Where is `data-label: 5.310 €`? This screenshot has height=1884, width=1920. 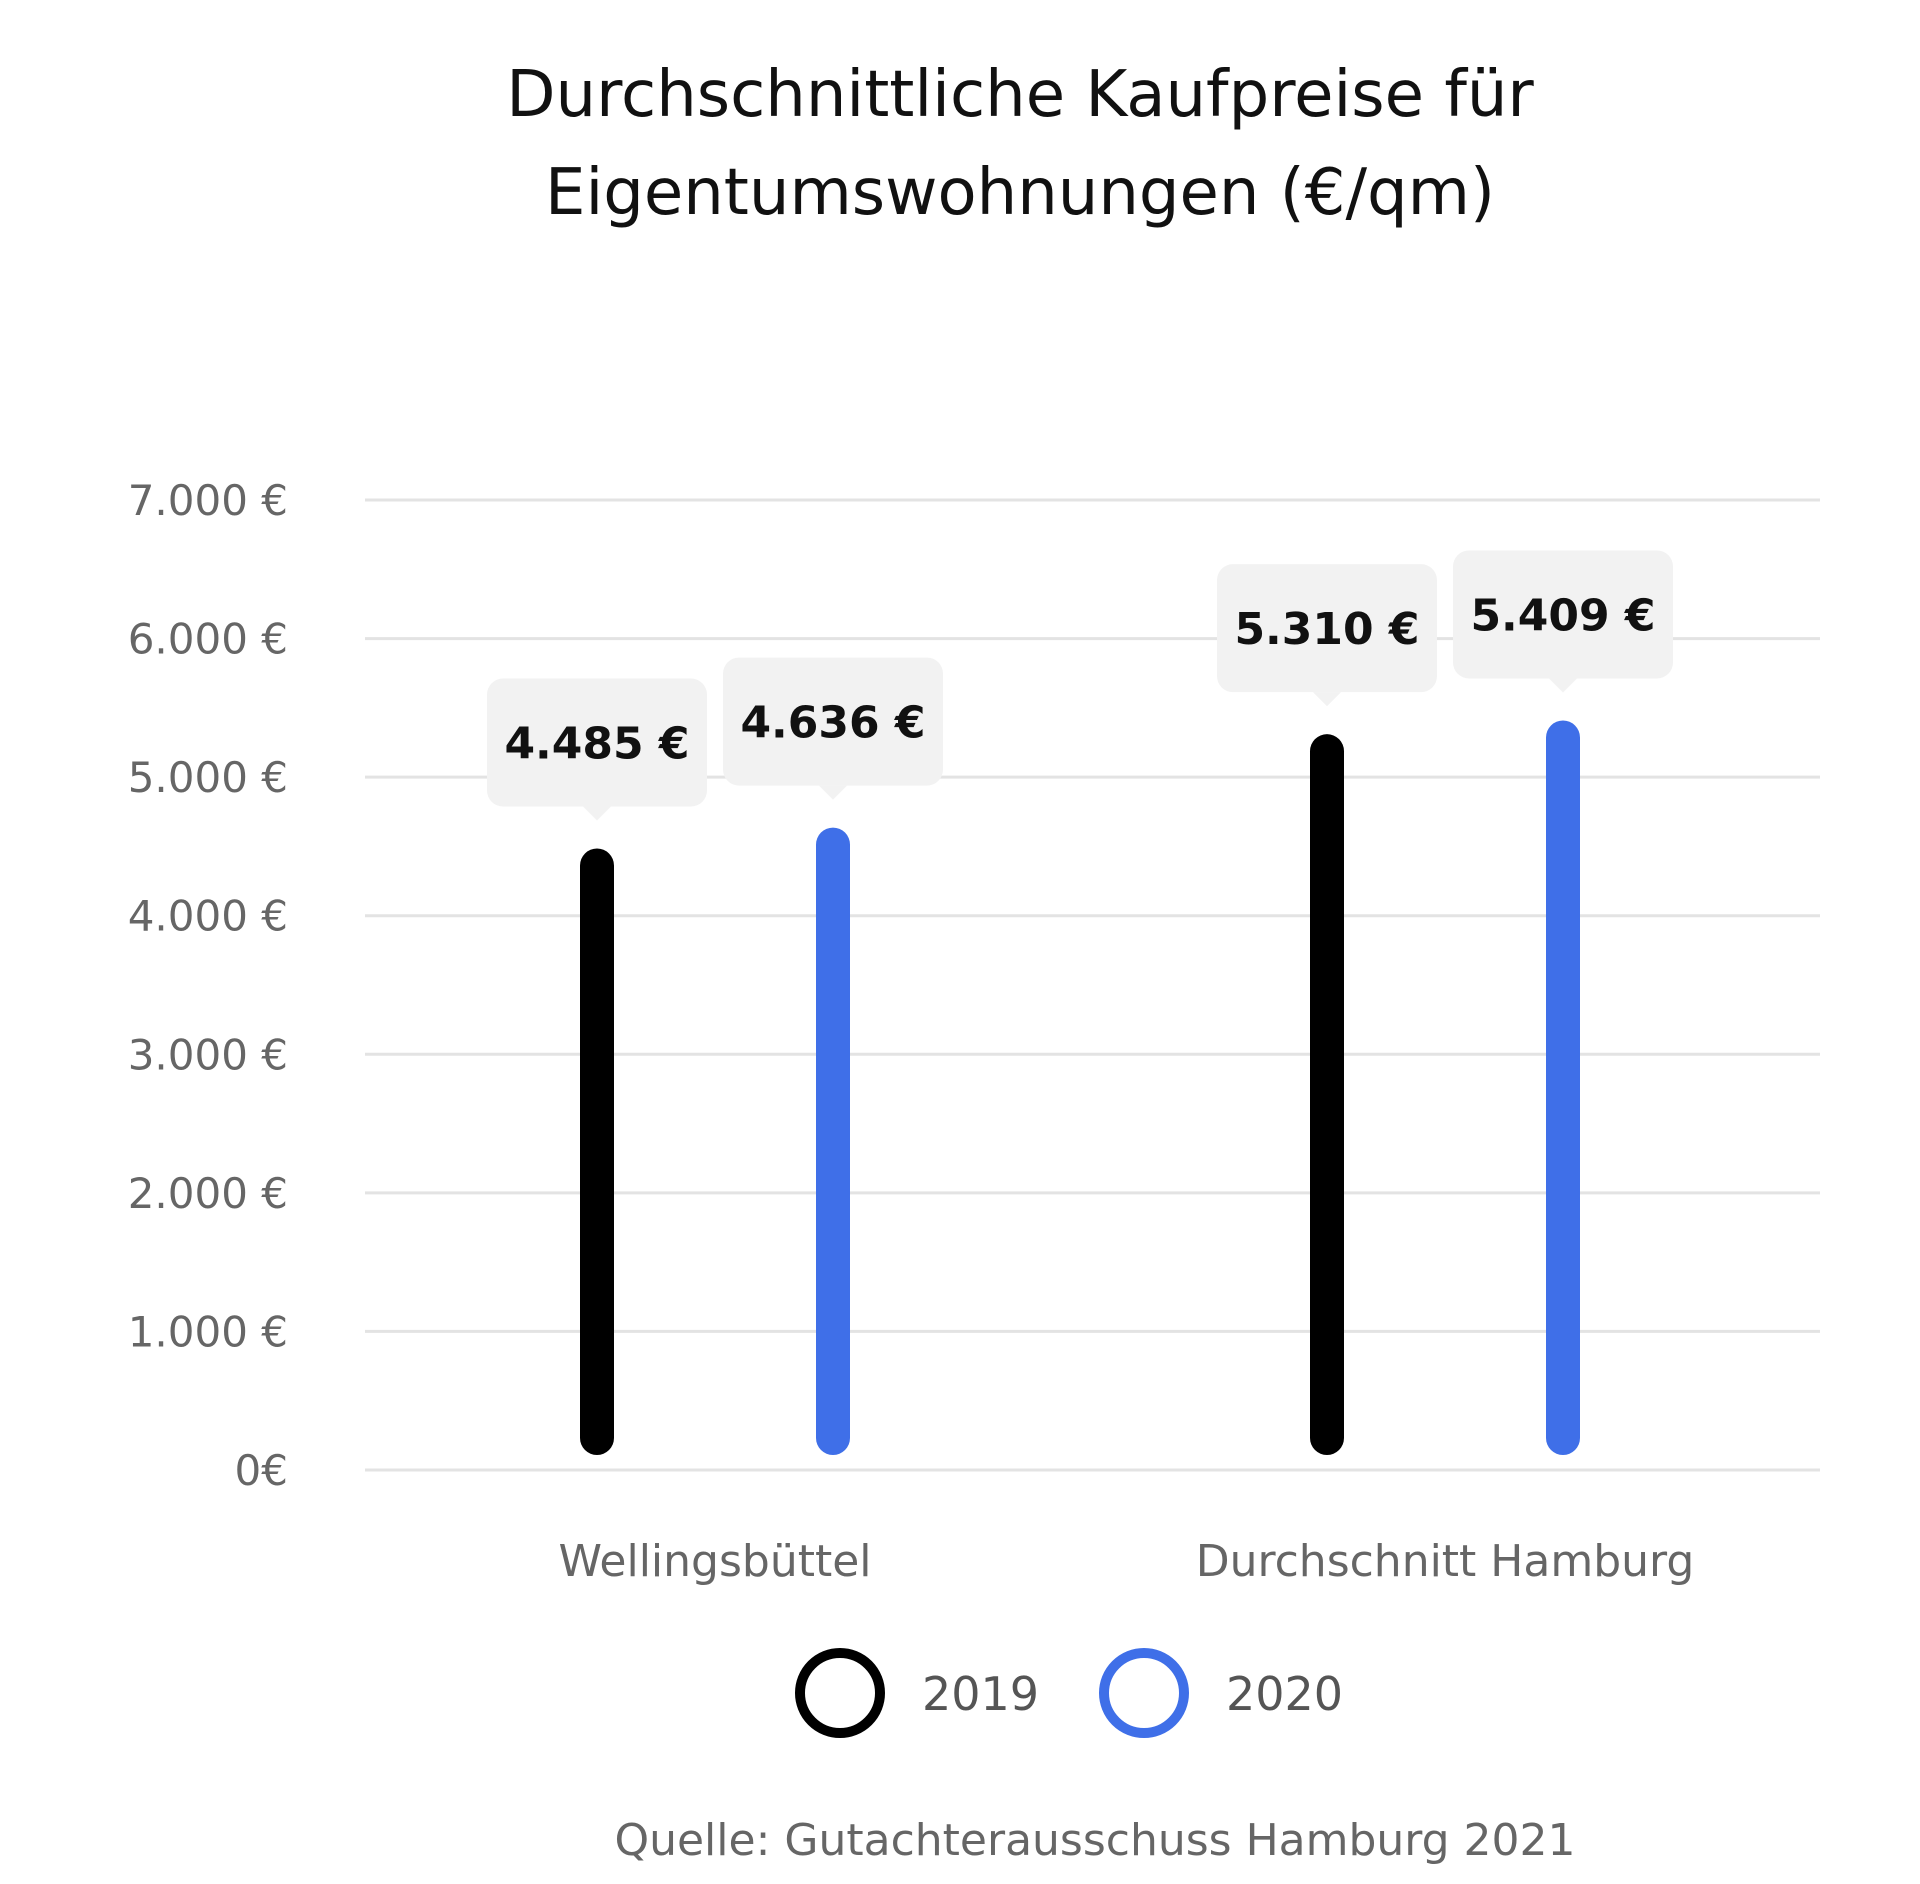
data-label: 5.310 € is located at coordinates (1326, 629).